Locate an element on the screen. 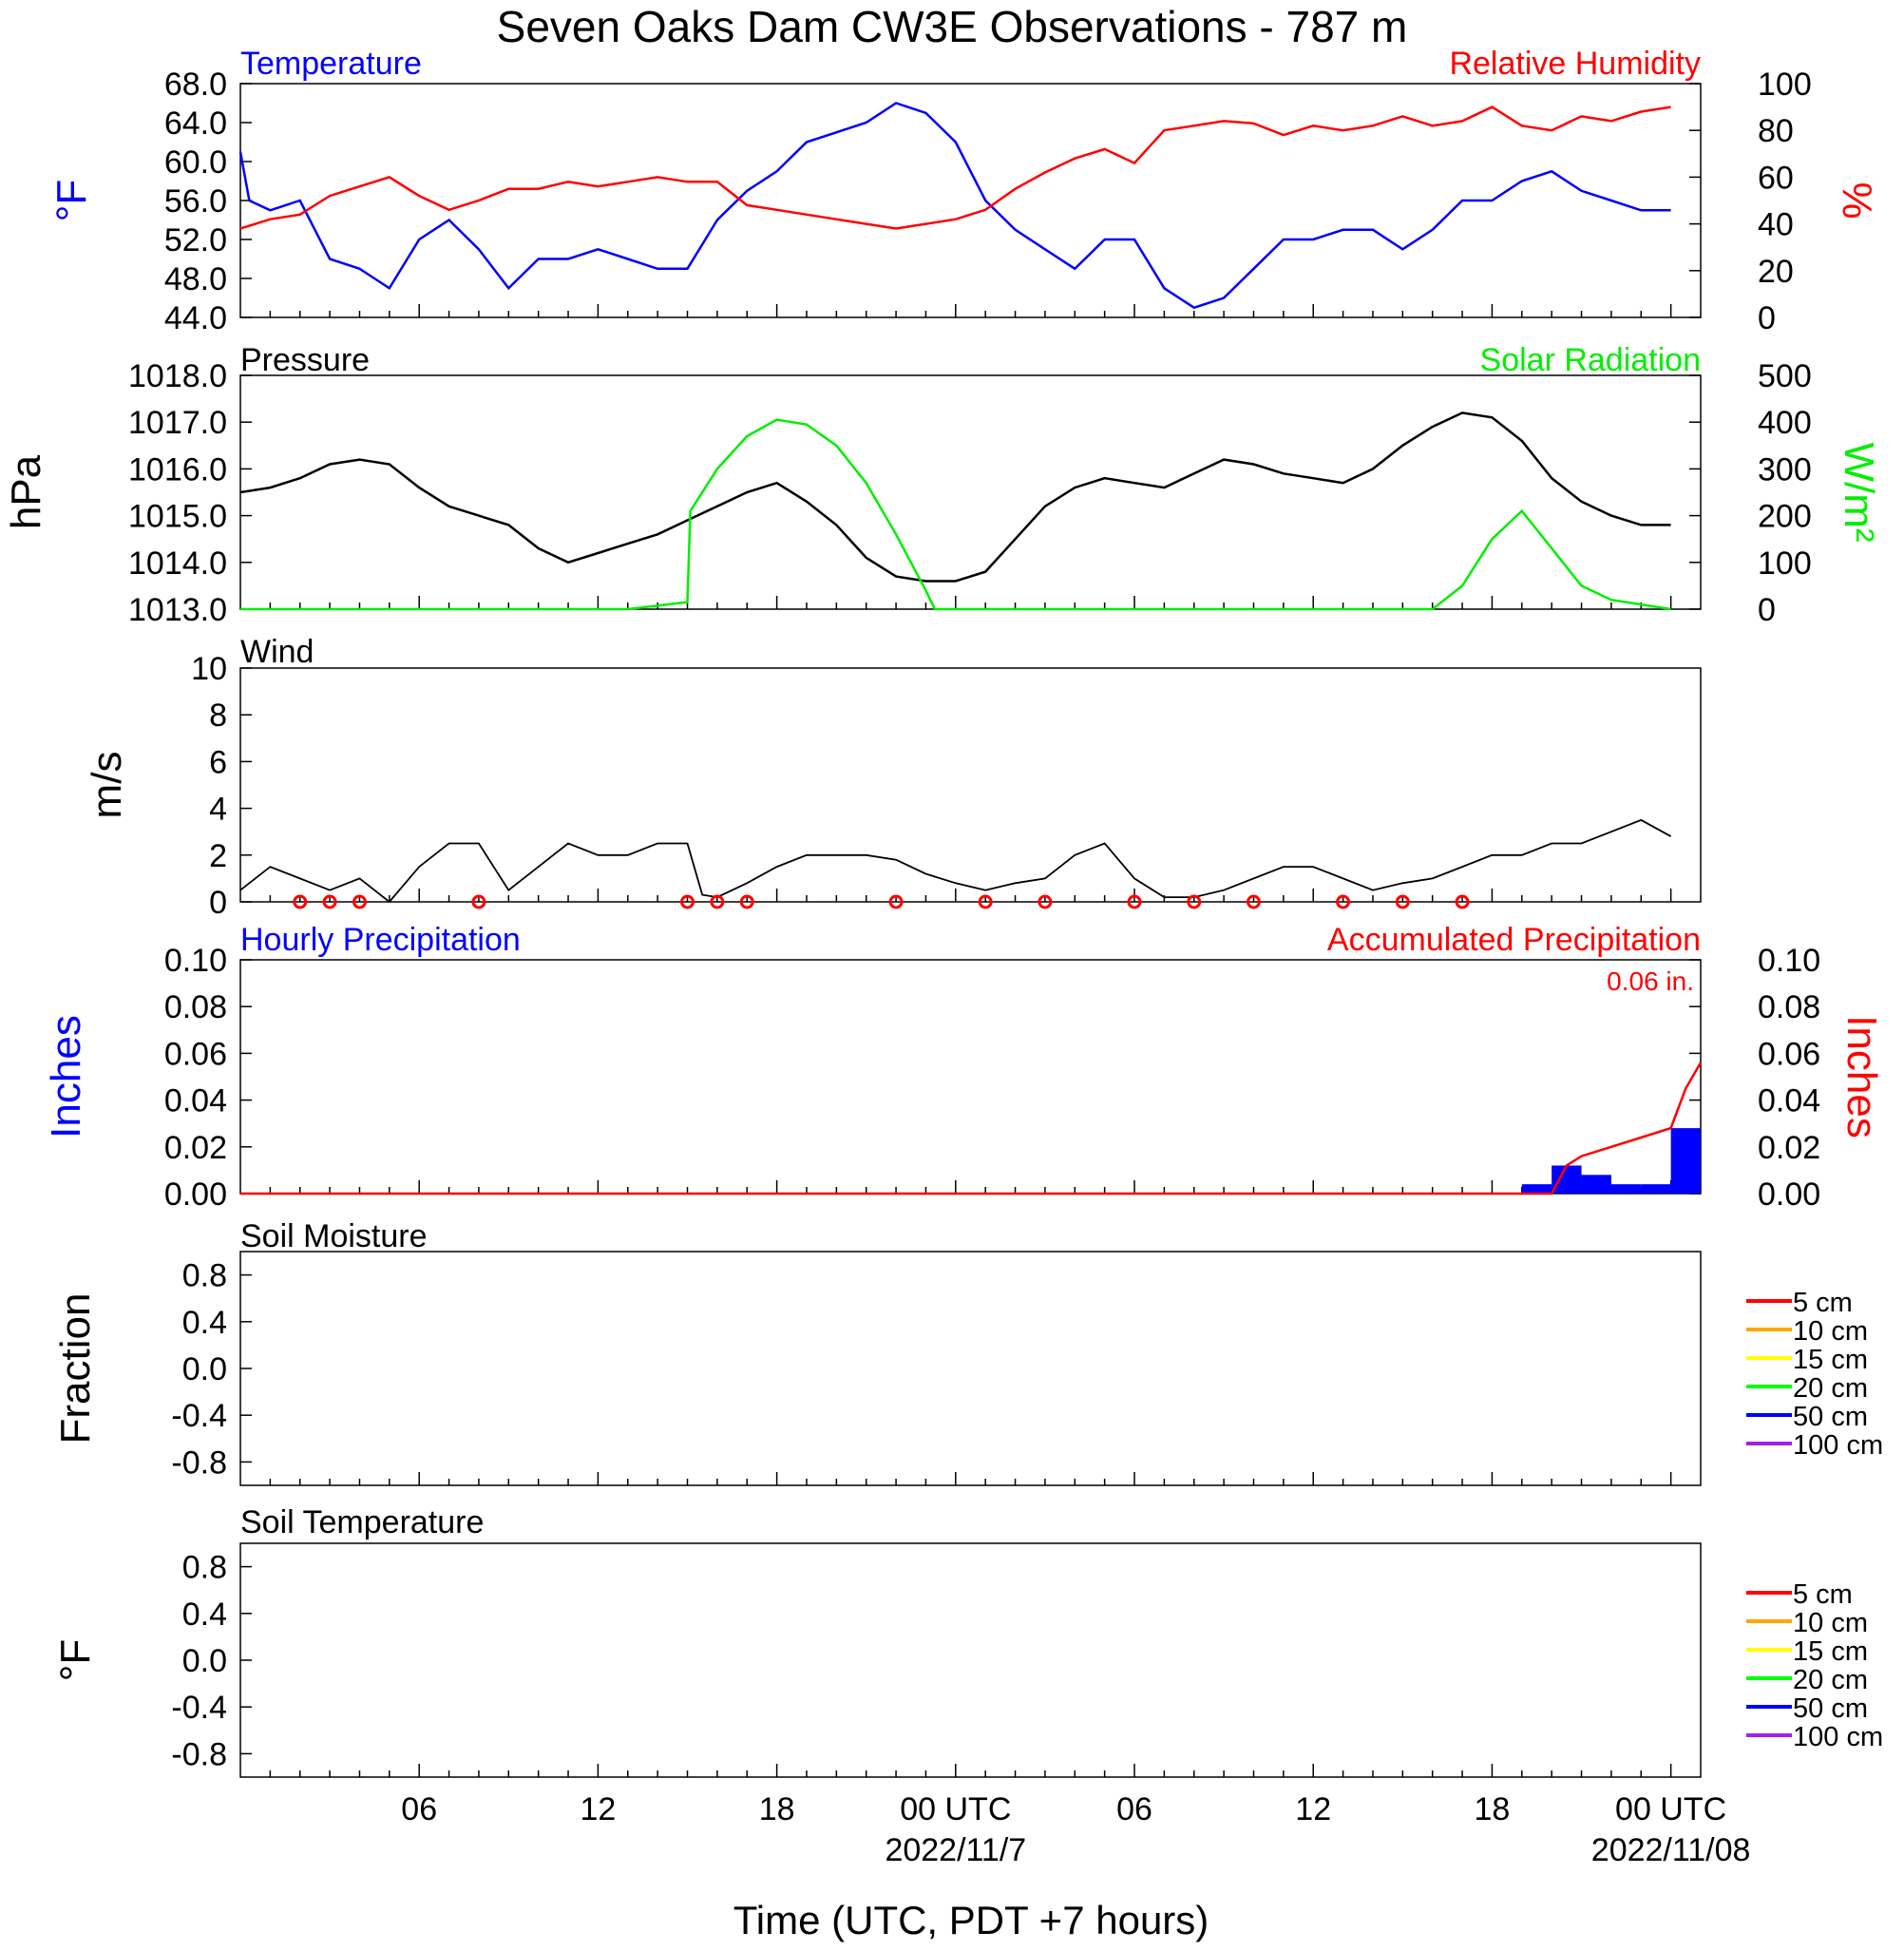  x-axis-label: Time (UTC, PDT +7 hours) is located at coordinates (971, 1920).